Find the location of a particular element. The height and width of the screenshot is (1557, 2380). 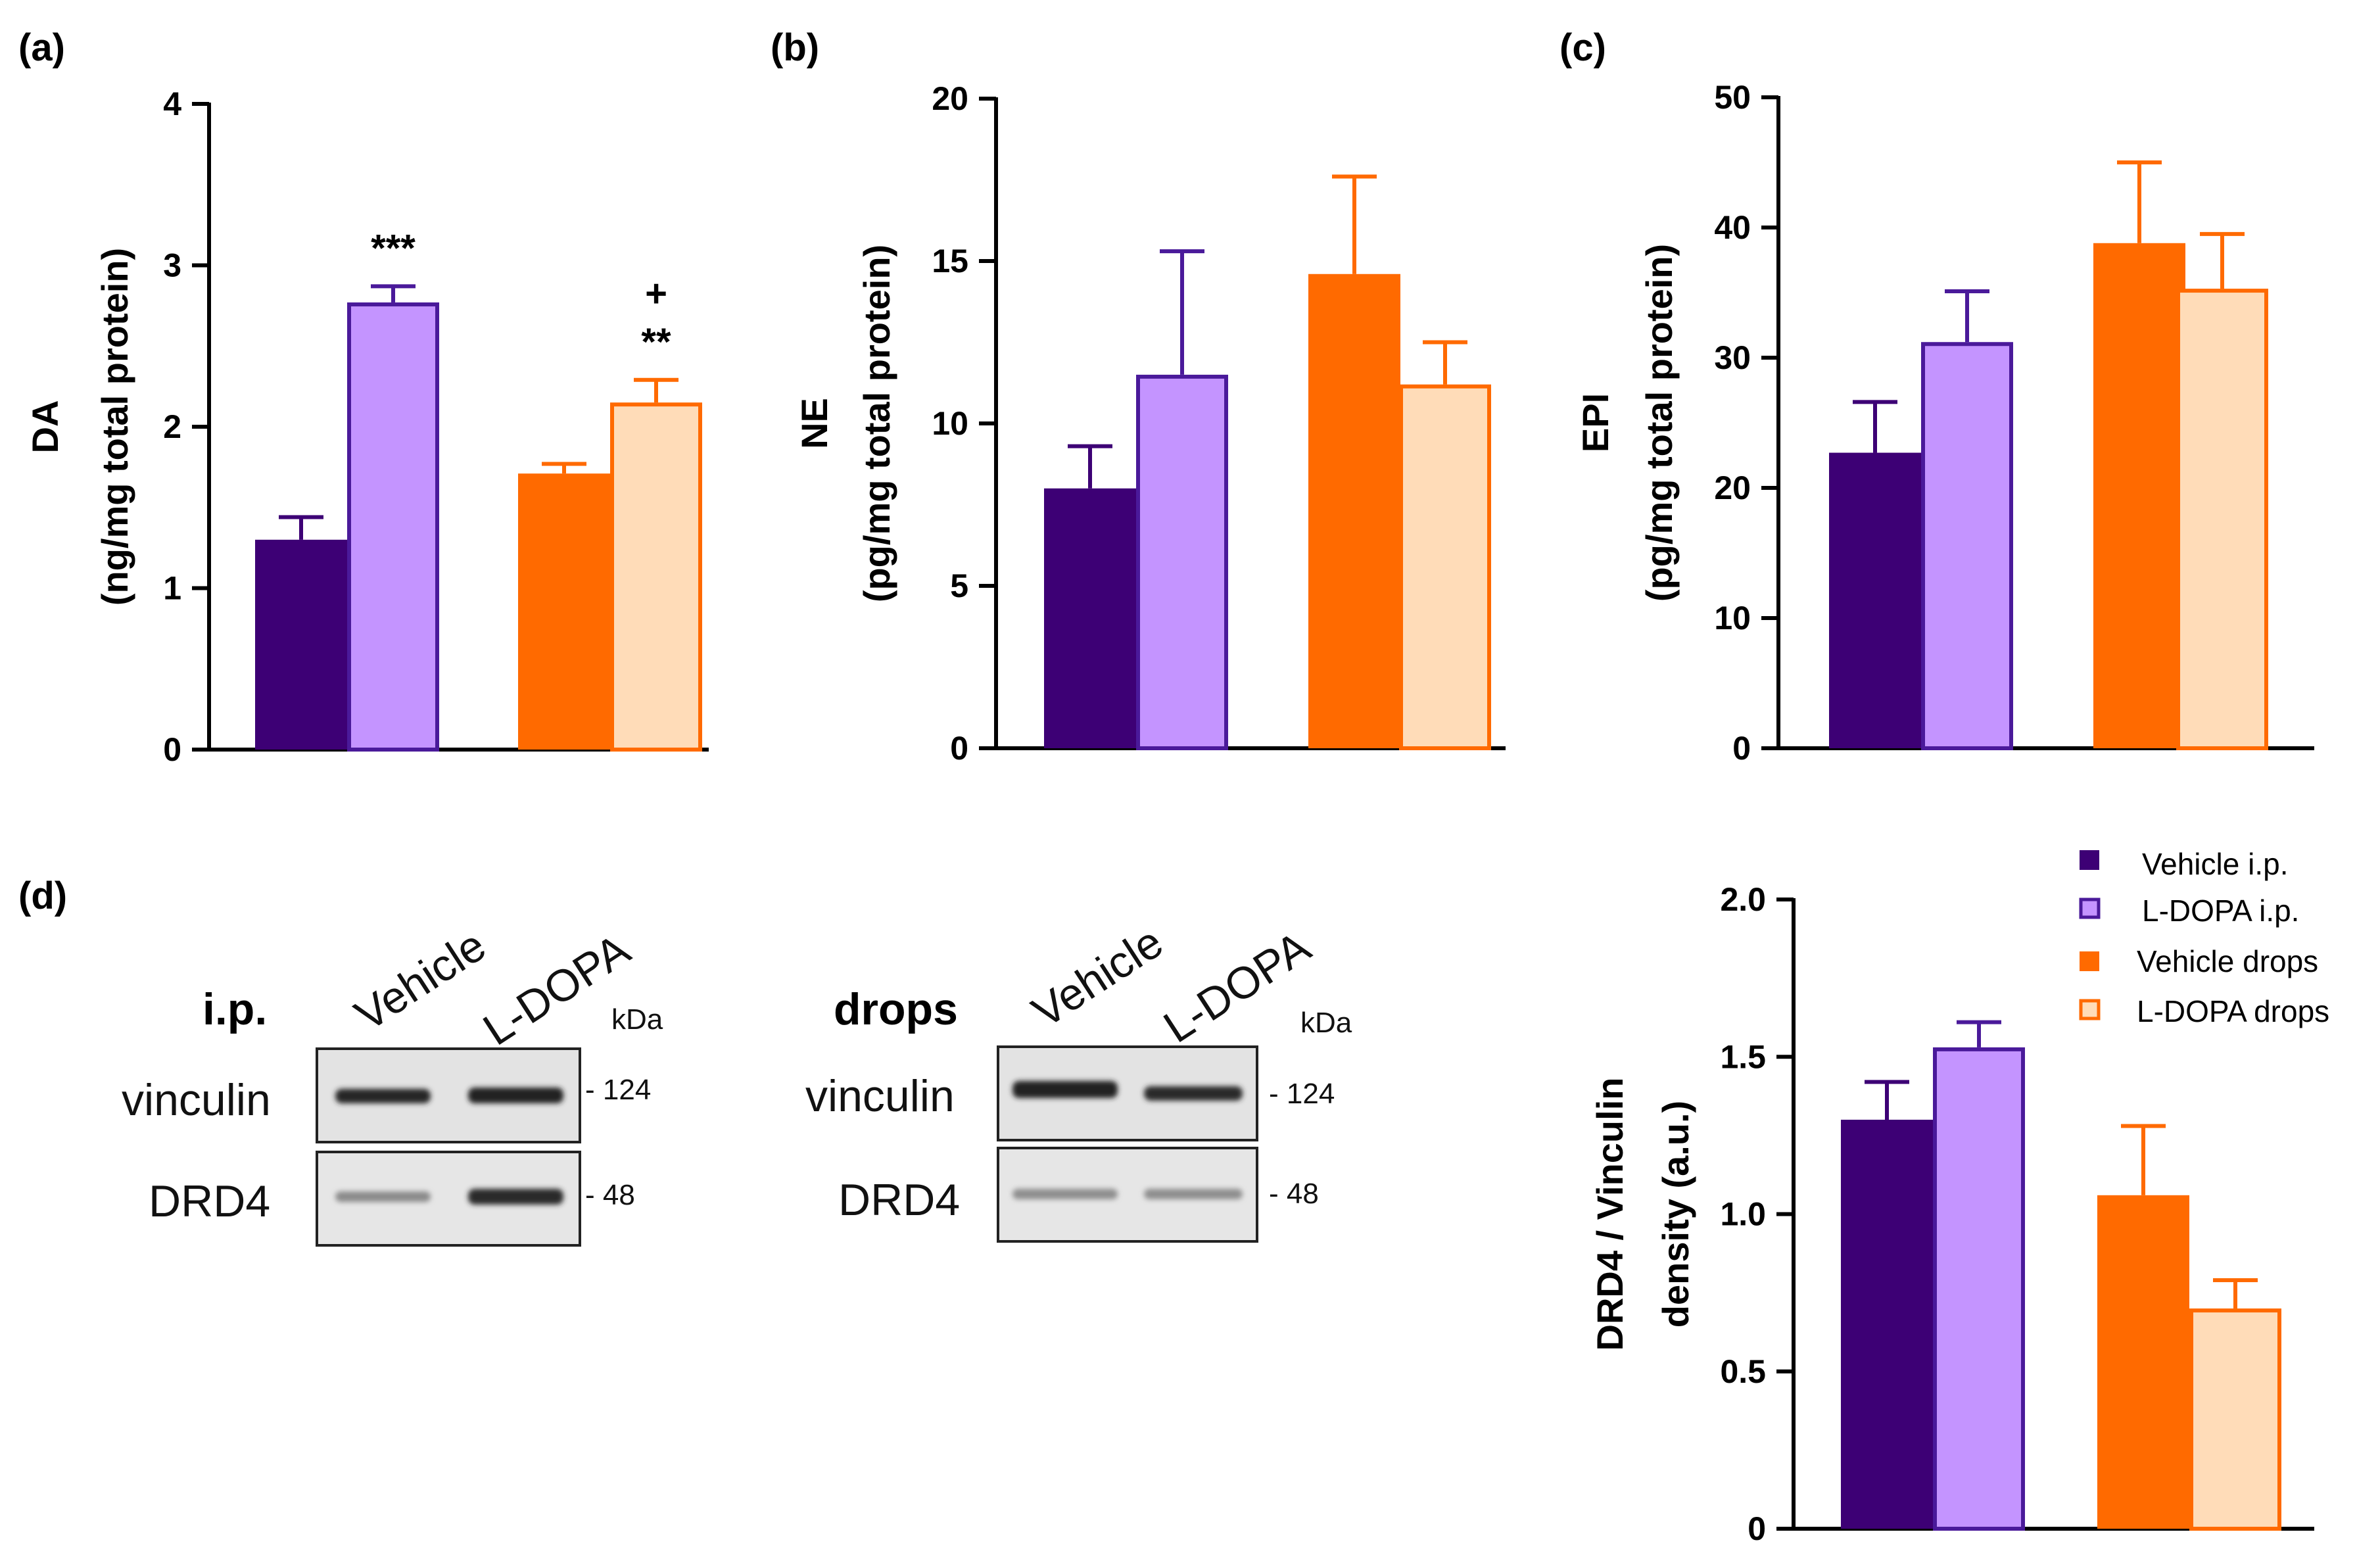

blot-ip-lane-vehicle: Vehicle is located at coordinates (420, 980).